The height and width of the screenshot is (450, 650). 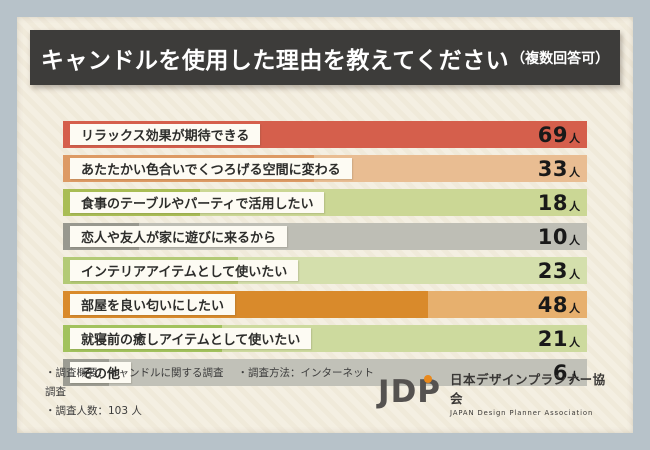 I want to click on jdp-org-name-en: JAPAN Design Planner Association, so click(x=522, y=412).